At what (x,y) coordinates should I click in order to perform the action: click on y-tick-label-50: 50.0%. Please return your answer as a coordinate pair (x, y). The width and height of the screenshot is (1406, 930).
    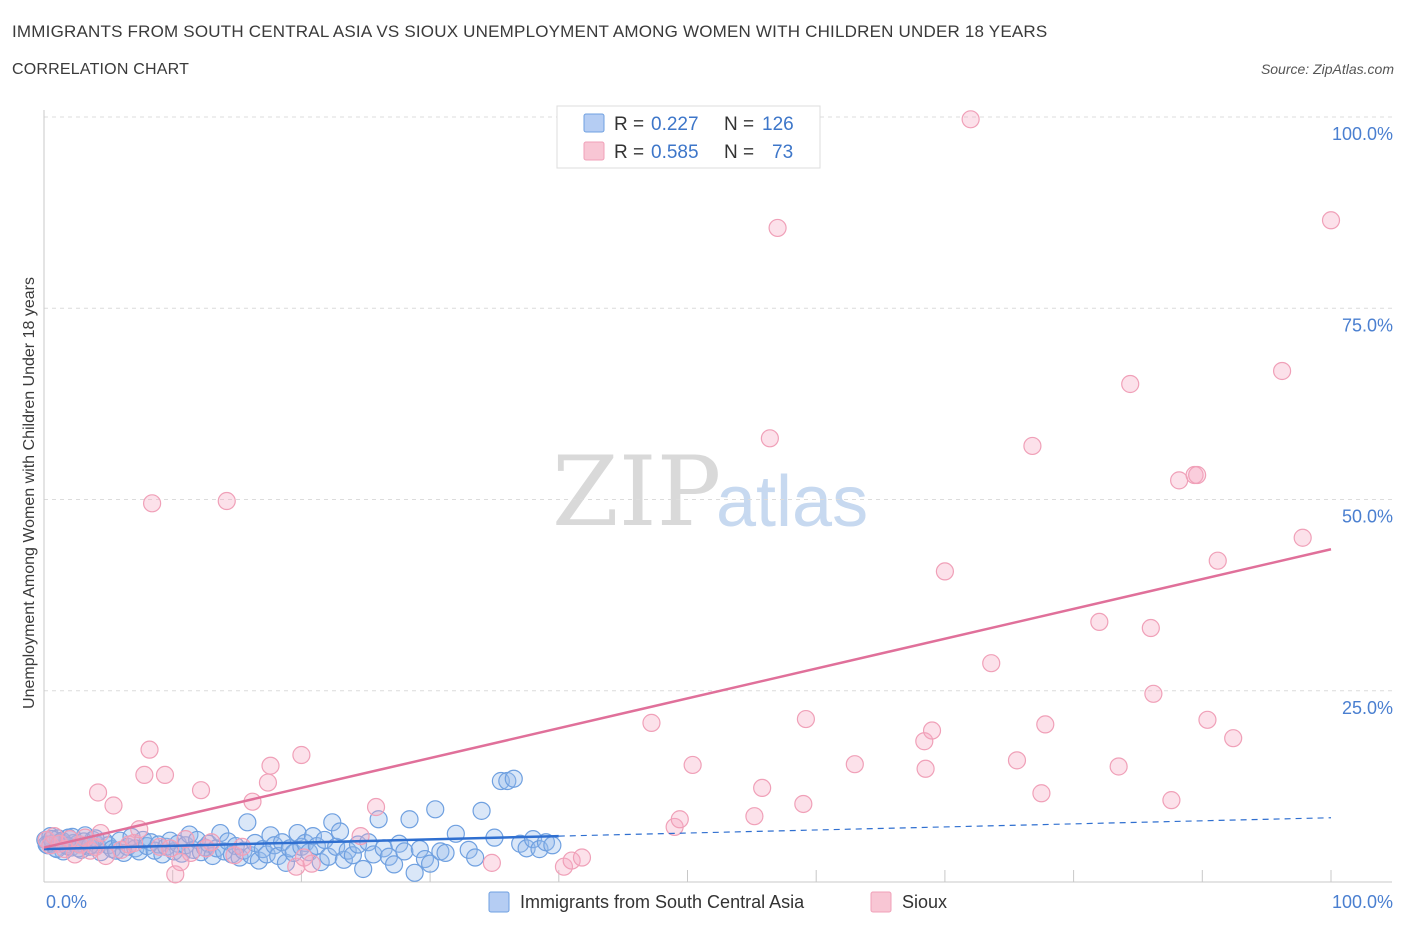
    Looking at the image, I should click on (1367, 517).